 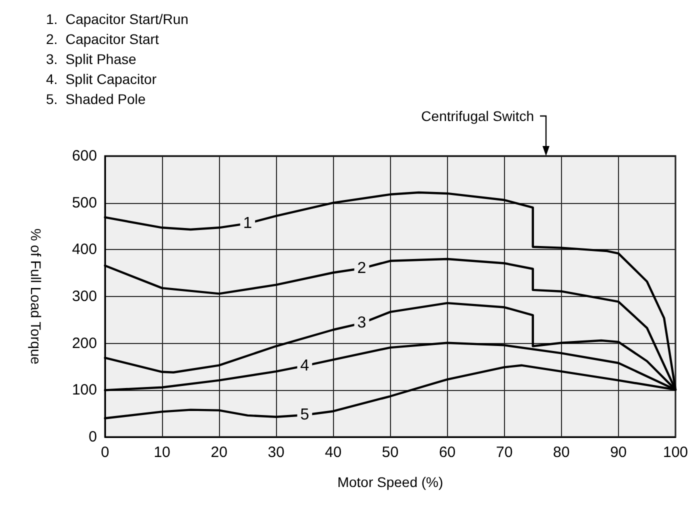 What do you see at coordinates (305, 415) in the screenshot?
I see `series-label: 5` at bounding box center [305, 415].